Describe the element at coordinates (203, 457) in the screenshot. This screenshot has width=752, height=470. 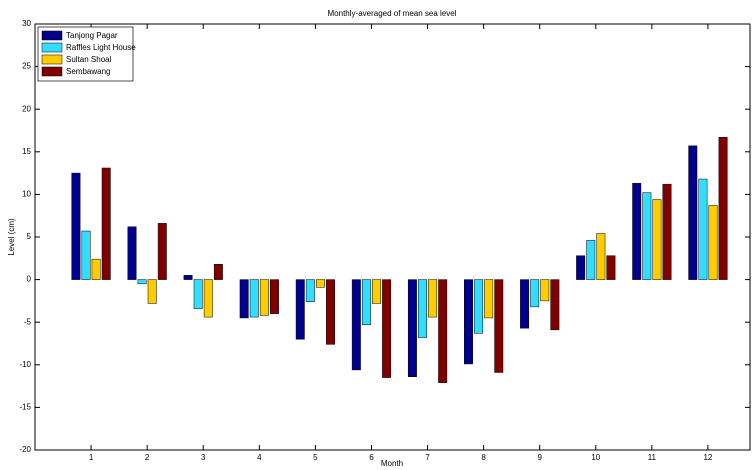
I see `x-tick-label: 3` at that location.